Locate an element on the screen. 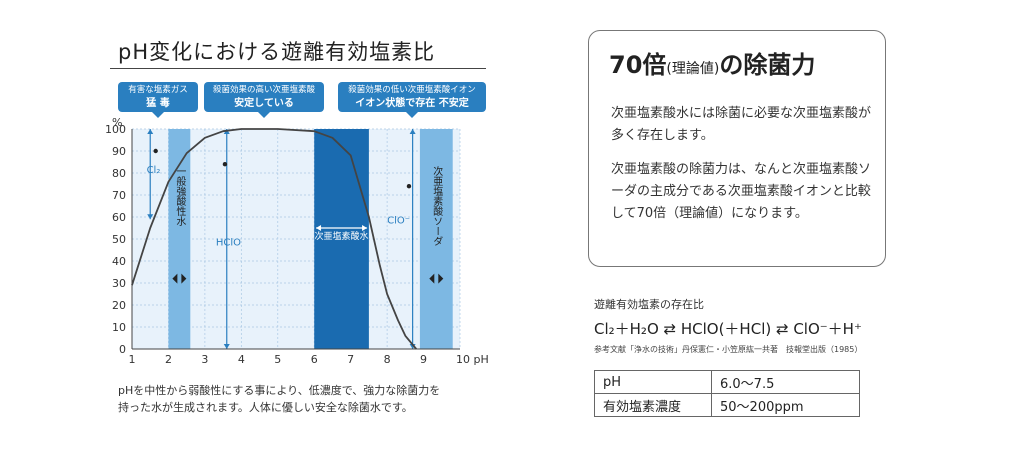  callout-hclo-line1: 殺菌効果の高い次亜塩素酸 is located at coordinates (263, 90).